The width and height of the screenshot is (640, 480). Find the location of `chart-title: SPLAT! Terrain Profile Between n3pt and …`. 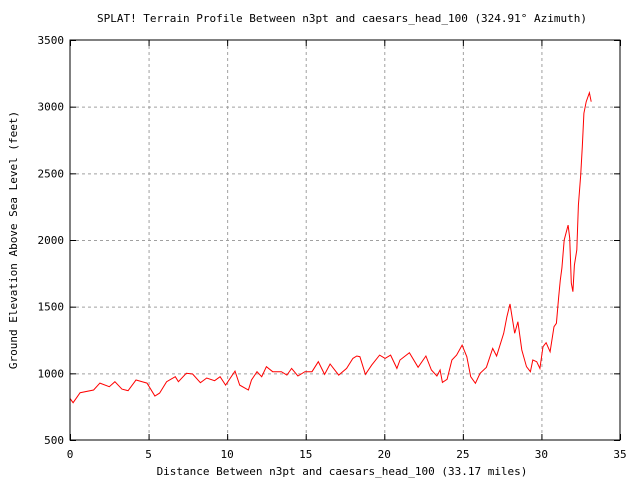

chart-title: SPLAT! Terrain Profile Between n3pt and … is located at coordinates (342, 18).